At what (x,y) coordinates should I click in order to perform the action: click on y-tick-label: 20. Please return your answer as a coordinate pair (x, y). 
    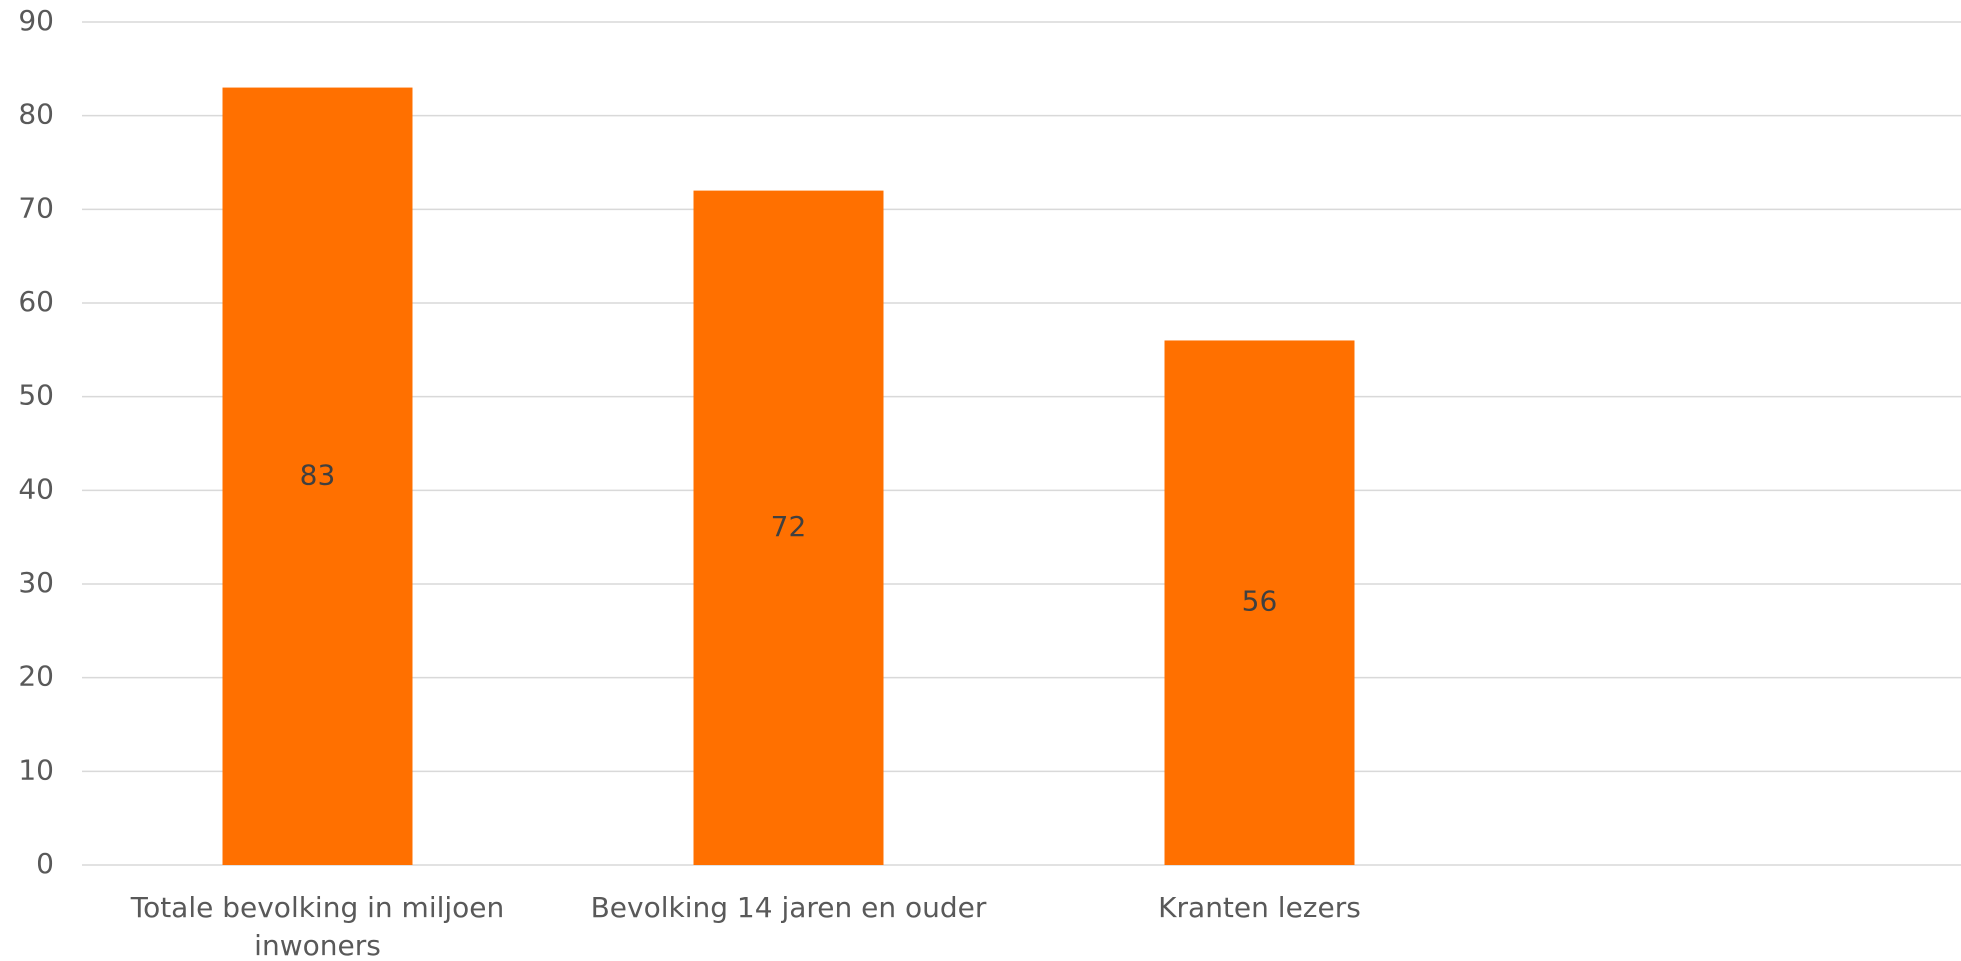
    Looking at the image, I should click on (36, 676).